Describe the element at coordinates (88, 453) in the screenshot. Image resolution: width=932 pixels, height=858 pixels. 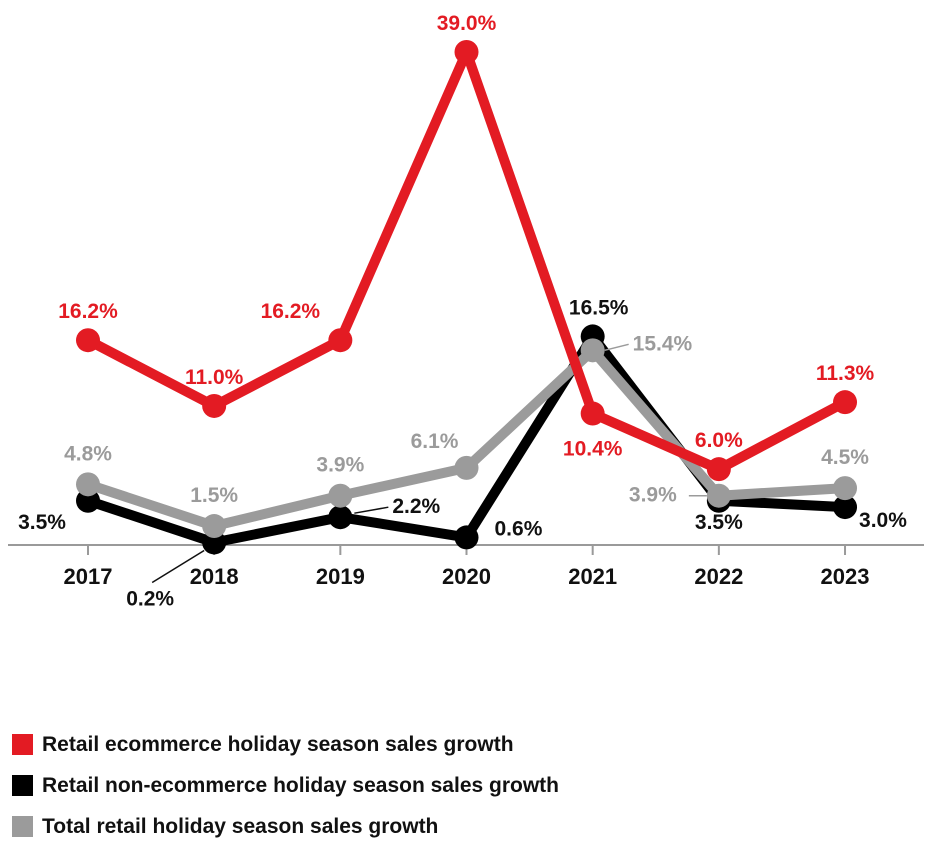
I see `data-label-total-2017: 4.8%` at that location.